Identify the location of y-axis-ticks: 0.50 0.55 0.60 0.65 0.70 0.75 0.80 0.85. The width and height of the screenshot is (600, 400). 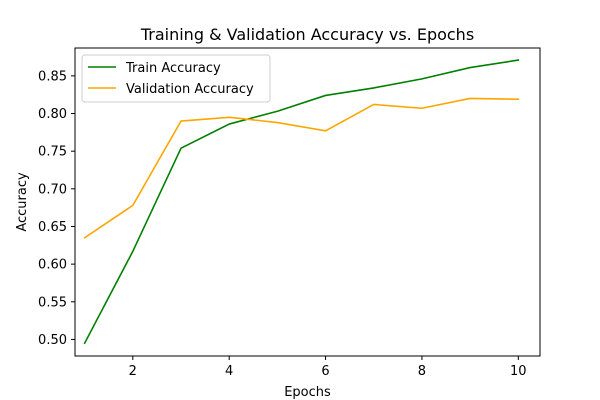
(56, 208).